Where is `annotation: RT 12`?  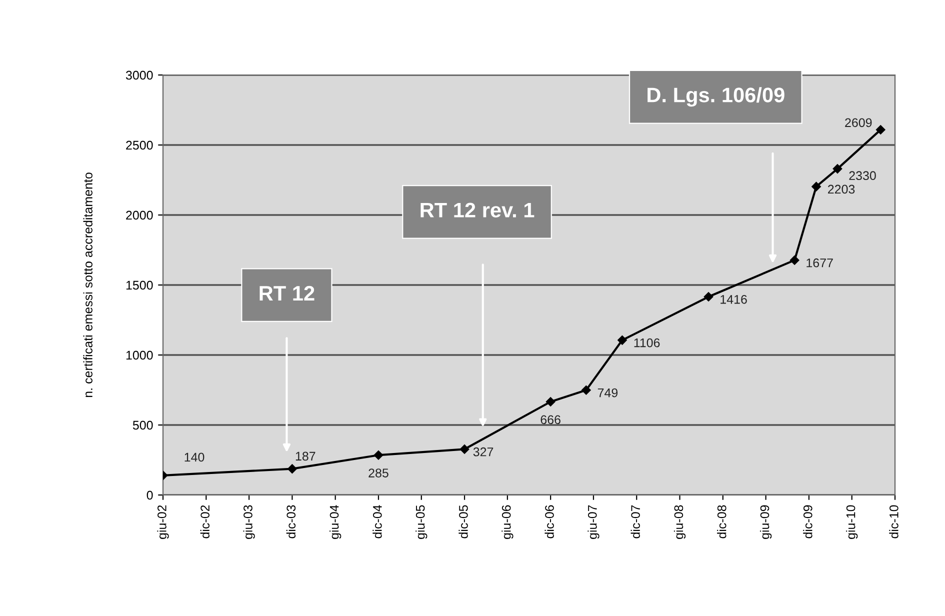 annotation: RT 12 is located at coordinates (287, 293).